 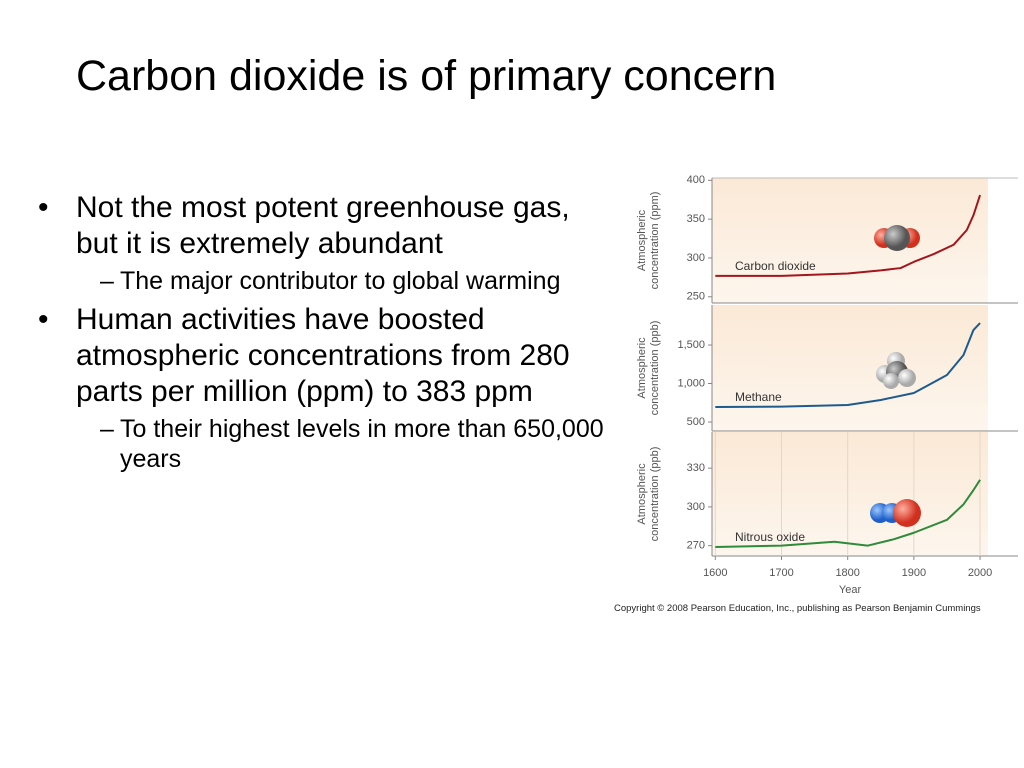 I want to click on x-tick-label: 2000, so click(x=980, y=573).